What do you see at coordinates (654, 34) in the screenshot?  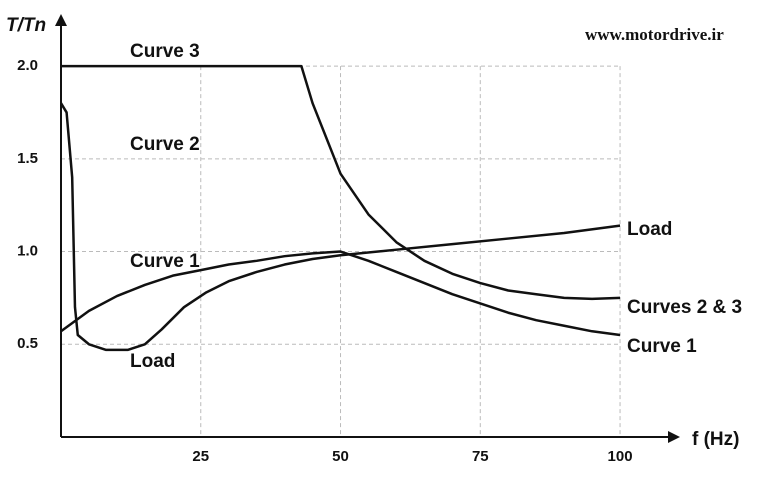 I see `watermark: www.motordrive.ir` at bounding box center [654, 34].